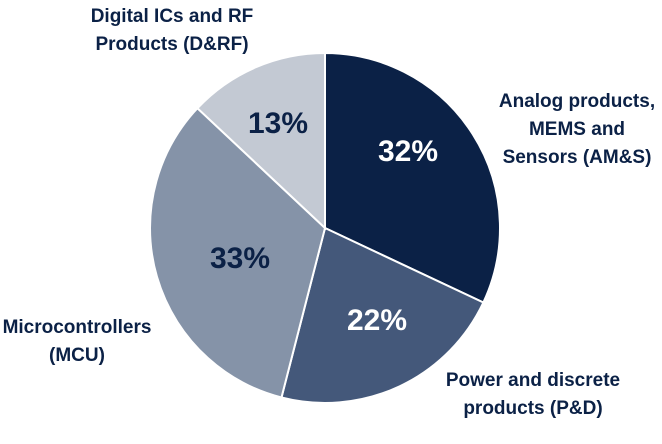 The width and height of the screenshot is (662, 444). I want to click on category-label: MEMS and, so click(577, 129).